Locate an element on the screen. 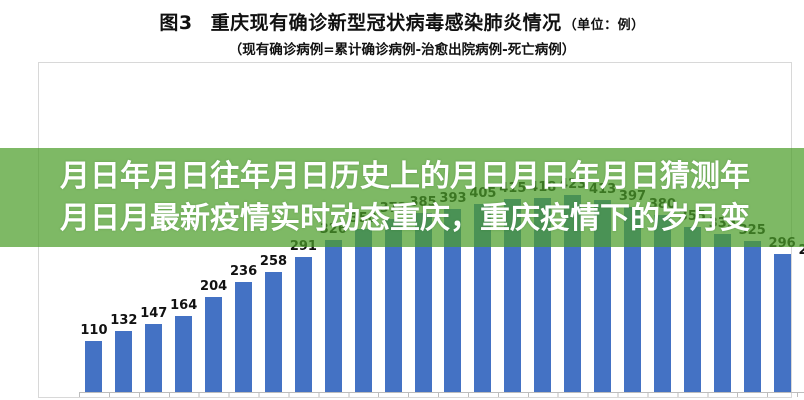 This screenshot has height=400, width=804. figure-number: 图3 is located at coordinates (176, 23).